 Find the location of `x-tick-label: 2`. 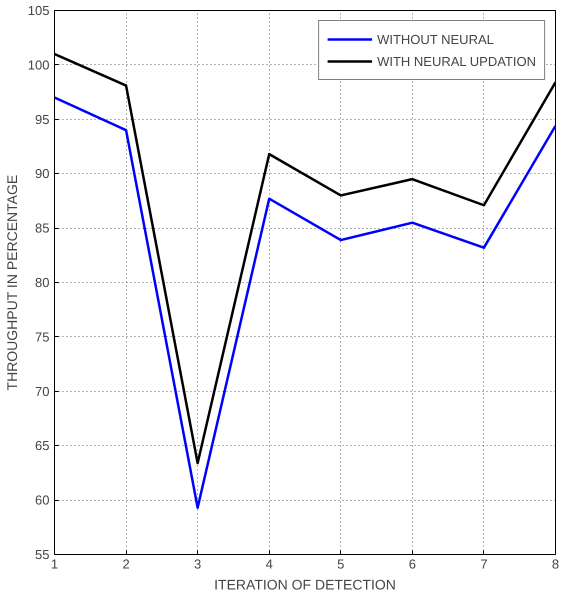

x-tick-label: 2 is located at coordinates (126, 564).